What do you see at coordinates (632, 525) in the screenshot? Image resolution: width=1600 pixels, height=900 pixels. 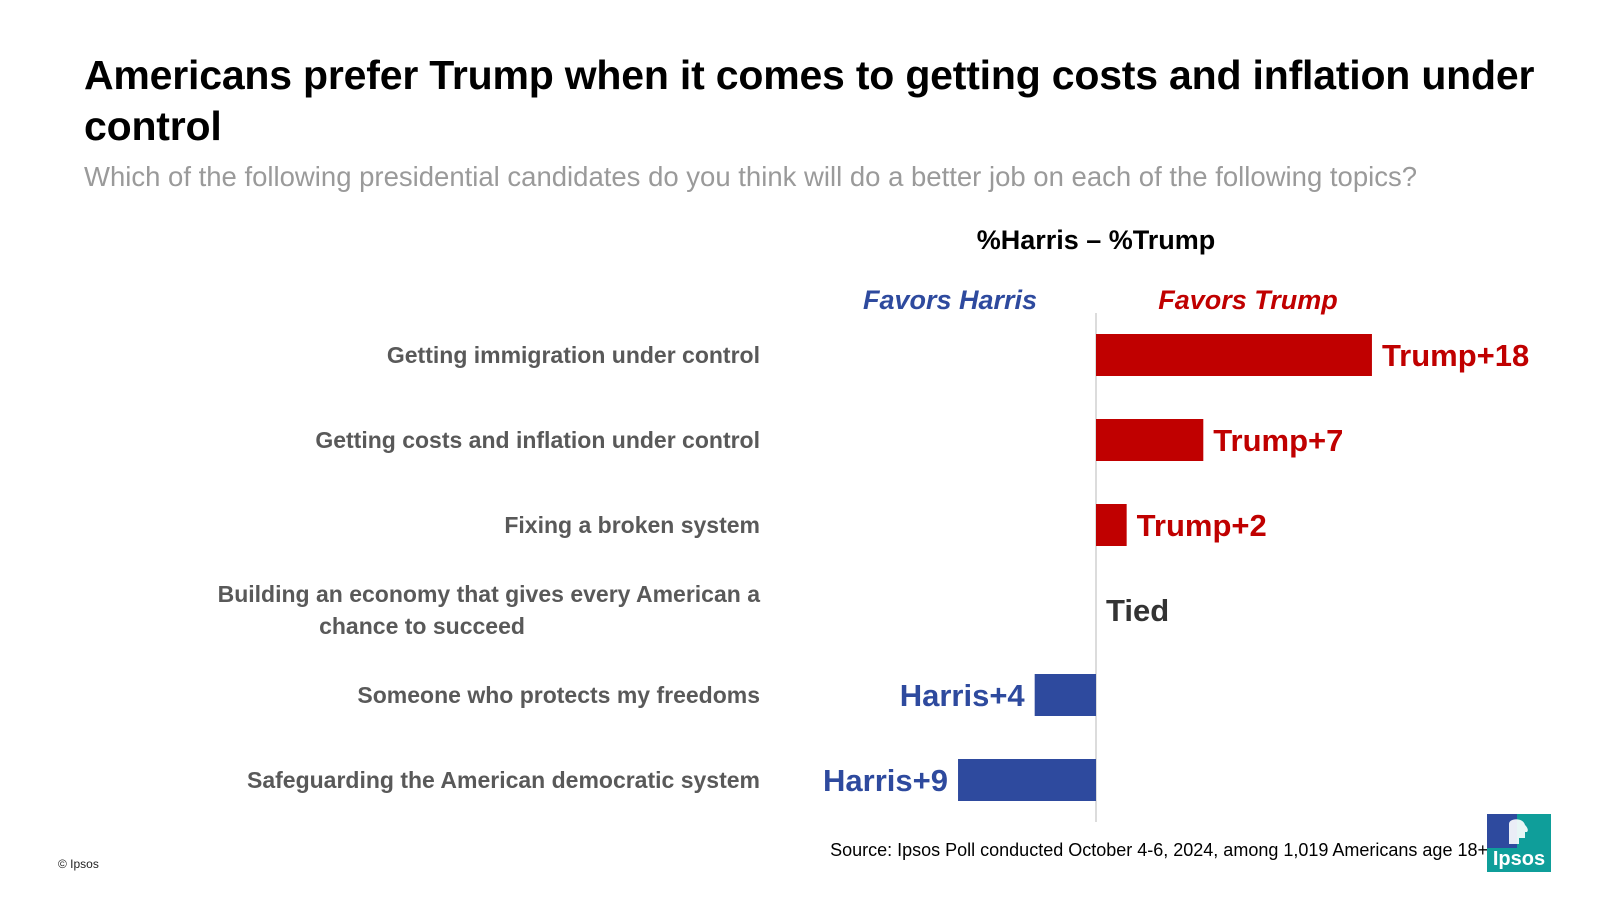 I see `category-label: Fixing a broken system` at bounding box center [632, 525].